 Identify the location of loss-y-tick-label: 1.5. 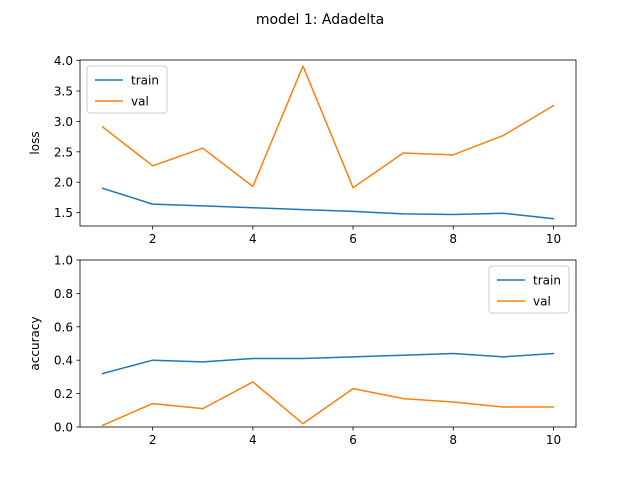
(63, 213).